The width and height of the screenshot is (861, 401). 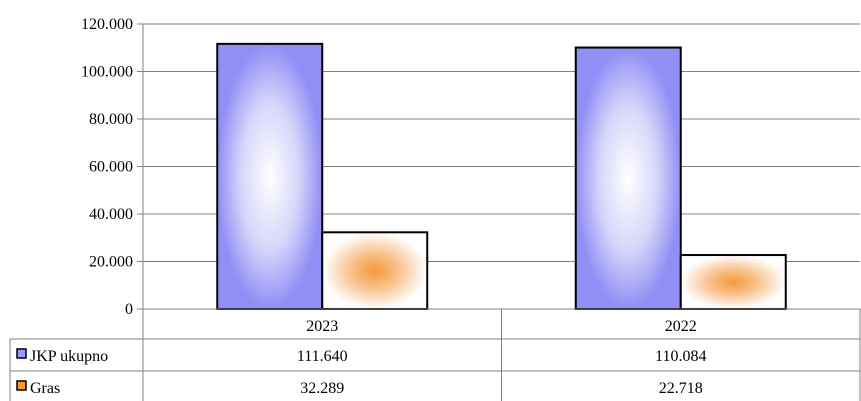 I want to click on axes: 0 20.000 40.000 60.000 80.000 100.000 120.000, so click(x=112, y=167).